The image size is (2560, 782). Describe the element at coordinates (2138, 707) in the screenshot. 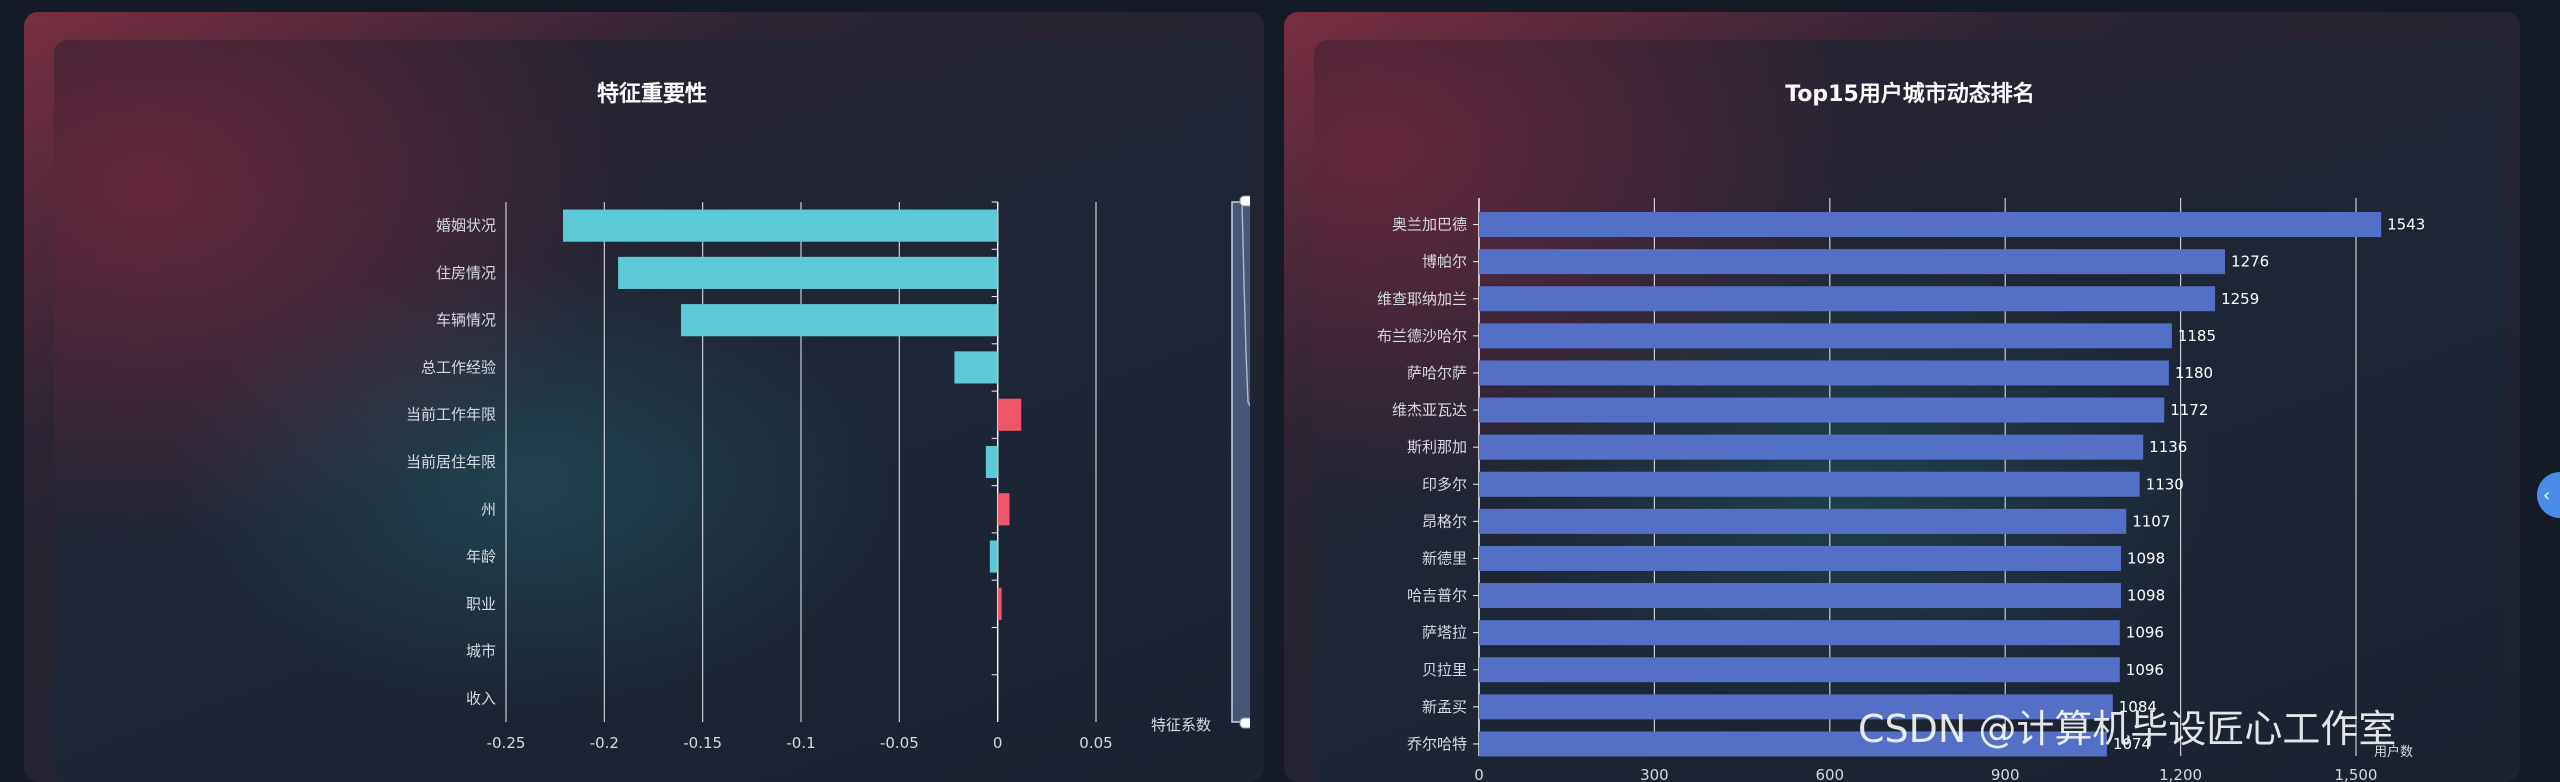

I see `bar-value-label: 1084` at that location.